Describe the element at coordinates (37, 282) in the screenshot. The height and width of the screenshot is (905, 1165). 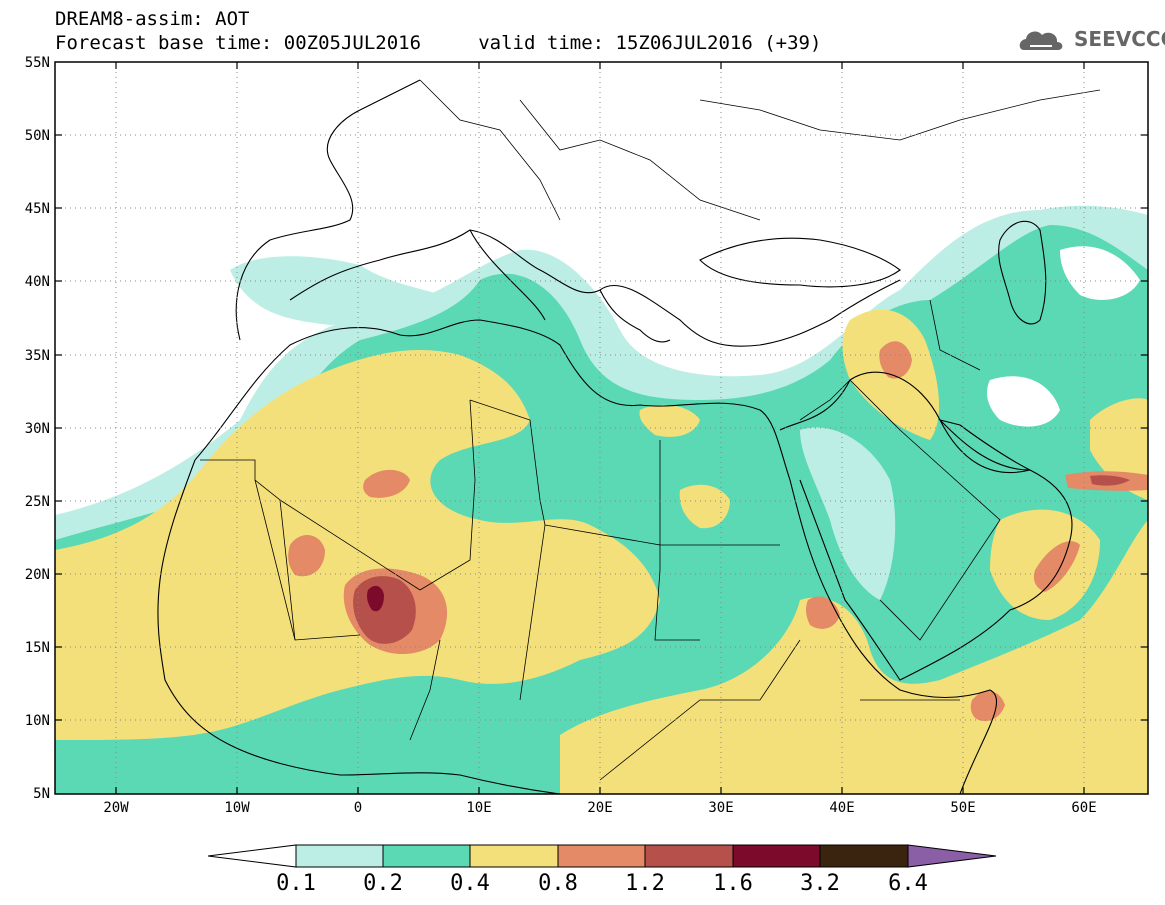
I see `lat-label-40n: 40N` at that location.